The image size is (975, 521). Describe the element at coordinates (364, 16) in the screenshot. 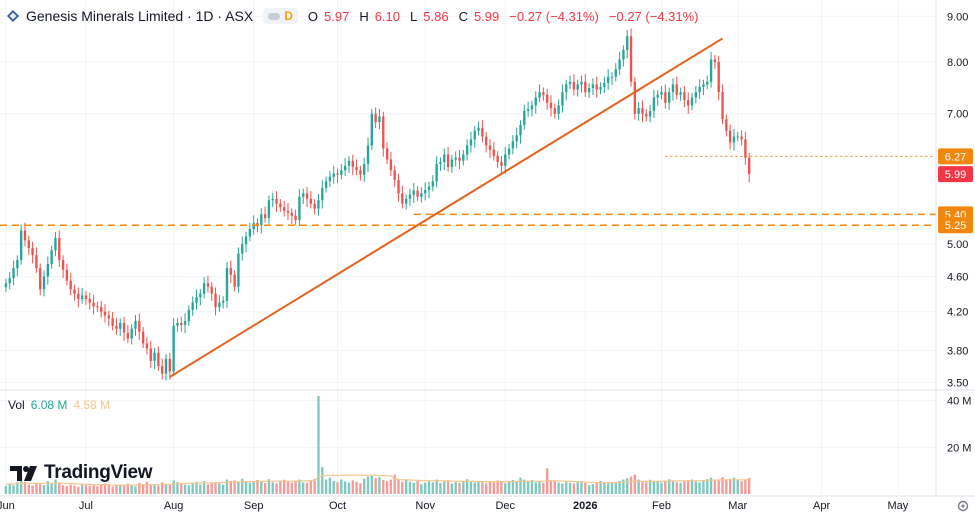

I see `ohlc-high-key: H` at that location.